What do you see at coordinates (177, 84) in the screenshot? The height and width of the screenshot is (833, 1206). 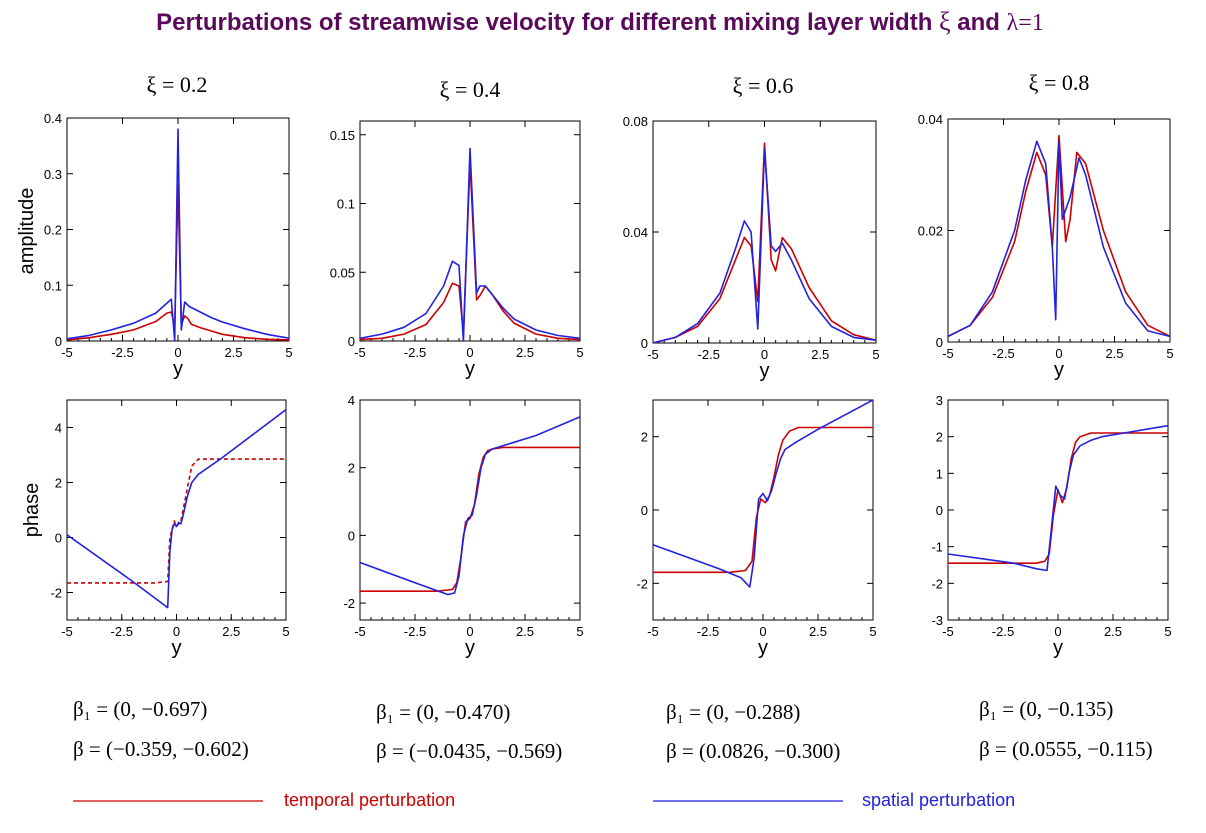 I see `xi-label-0: ξ = 0.2` at bounding box center [177, 84].